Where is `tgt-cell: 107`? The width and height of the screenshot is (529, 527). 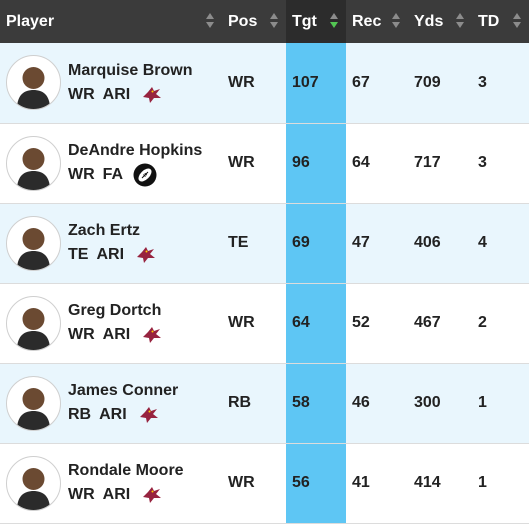
tgt-cell: 107 is located at coordinates (316, 83).